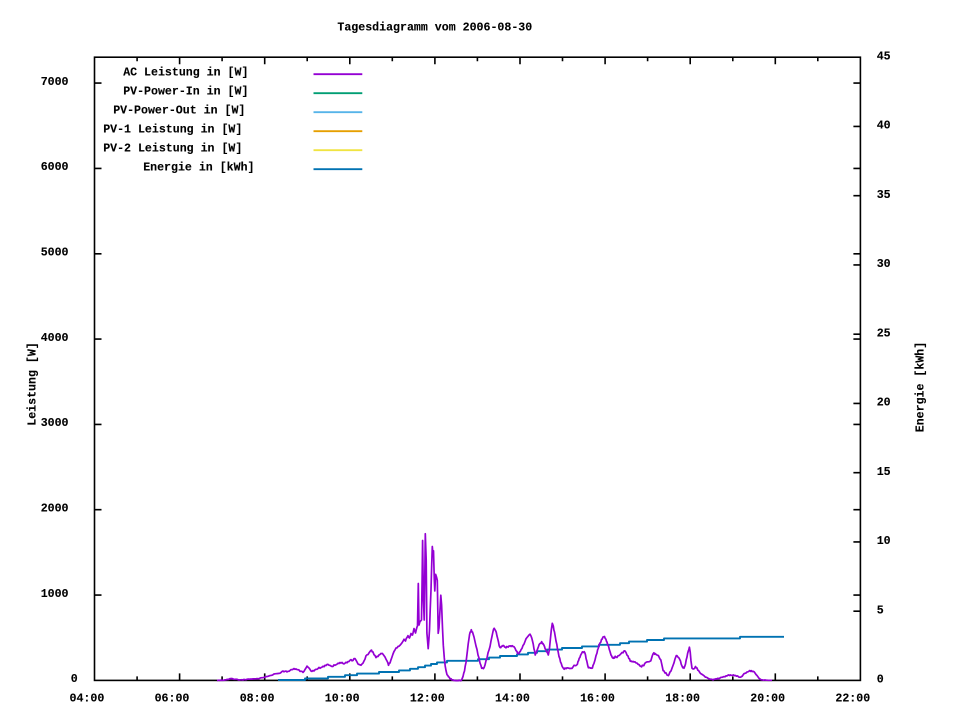  What do you see at coordinates (884, 264) in the screenshot?
I see `svg-text: 30` at bounding box center [884, 264].